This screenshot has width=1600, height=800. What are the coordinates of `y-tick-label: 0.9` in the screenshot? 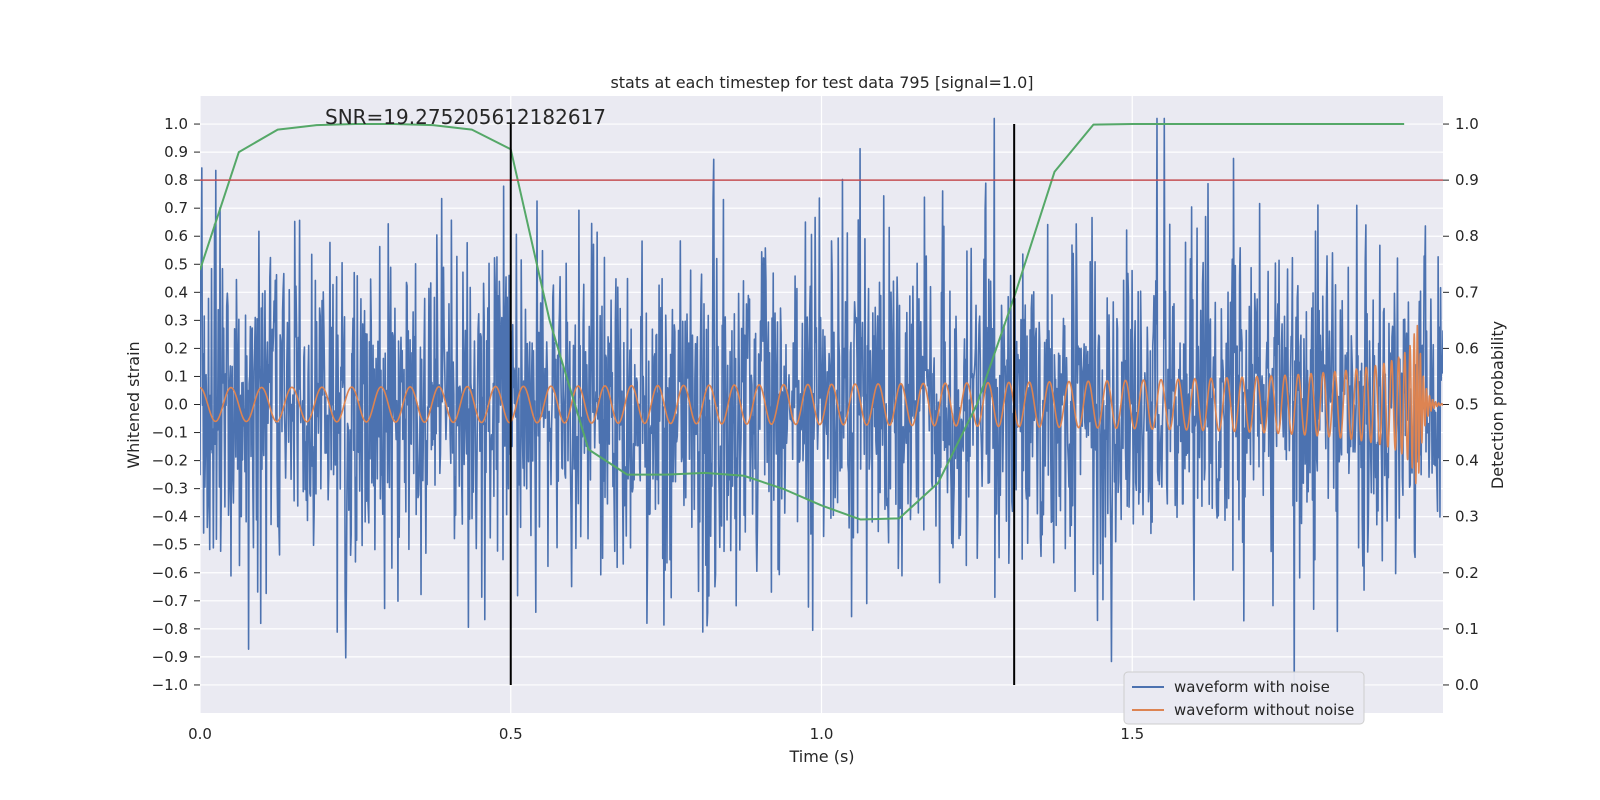 It's located at (176, 152).